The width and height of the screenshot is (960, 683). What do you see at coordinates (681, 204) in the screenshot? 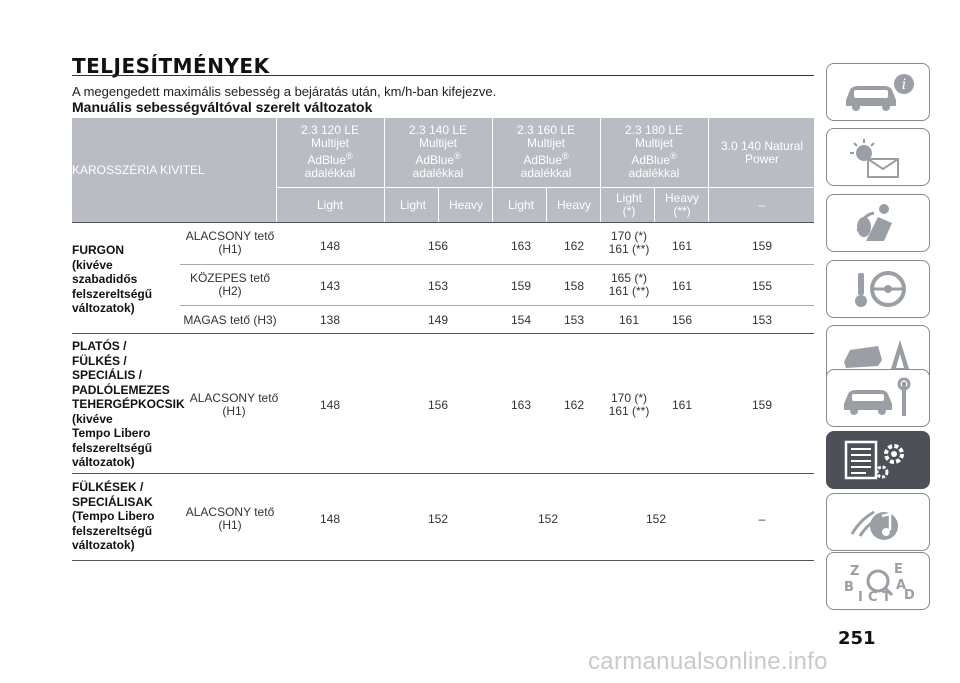
I see `subheader: Heavy (**)` at bounding box center [681, 204].